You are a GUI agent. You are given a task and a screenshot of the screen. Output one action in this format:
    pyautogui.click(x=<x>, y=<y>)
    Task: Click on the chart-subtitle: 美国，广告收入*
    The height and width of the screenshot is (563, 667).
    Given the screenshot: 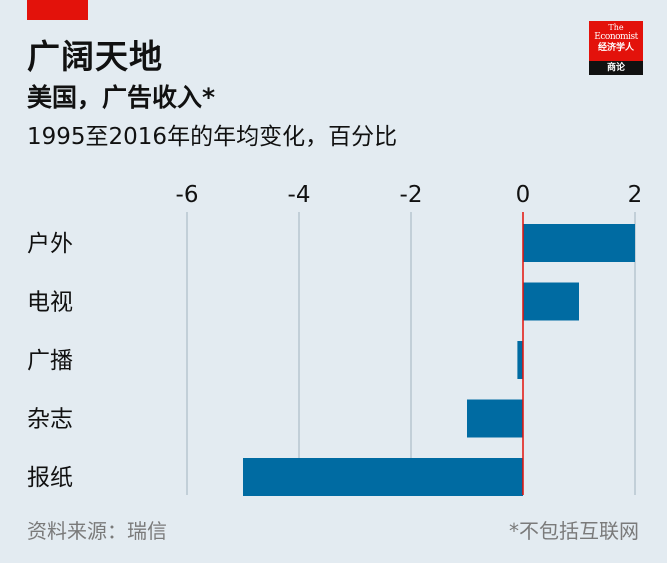 What is the action you would take?
    pyautogui.click(x=121, y=97)
    